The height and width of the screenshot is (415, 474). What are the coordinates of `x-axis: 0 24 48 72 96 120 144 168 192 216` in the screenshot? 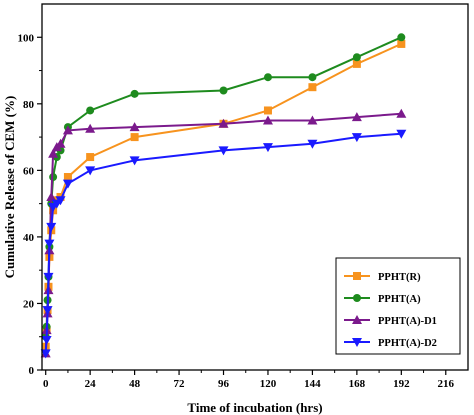 It's located at (249, 380).